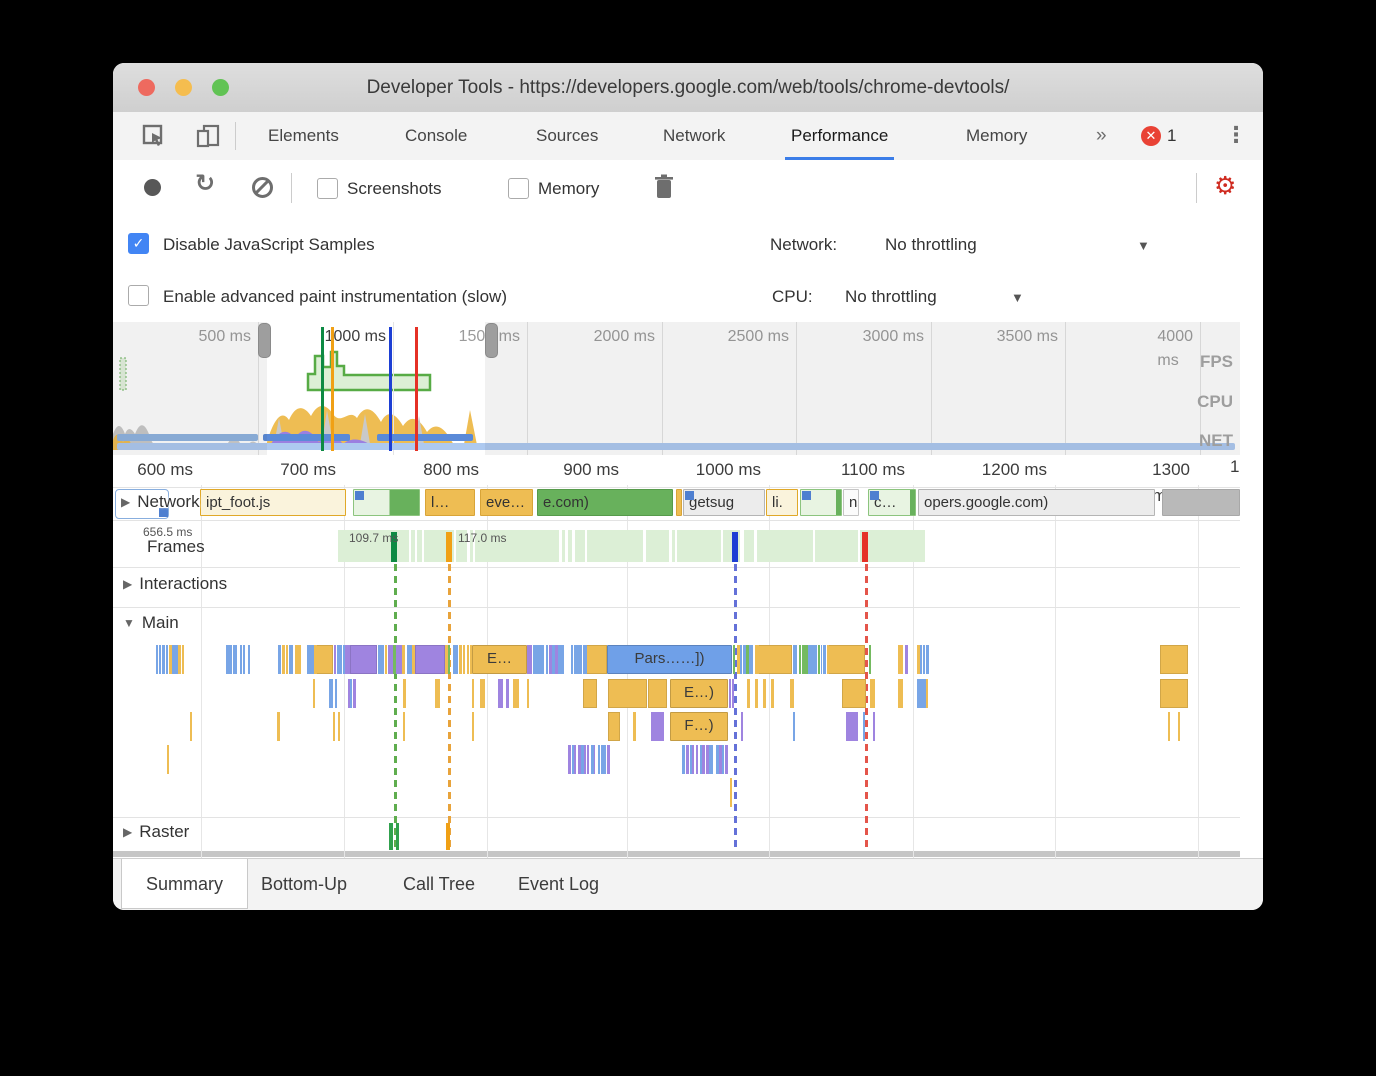 This screenshot has height=1076, width=1376. Describe the element at coordinates (1017, 297) in the screenshot. I see `cpu-caret-icon: ▼` at that location.